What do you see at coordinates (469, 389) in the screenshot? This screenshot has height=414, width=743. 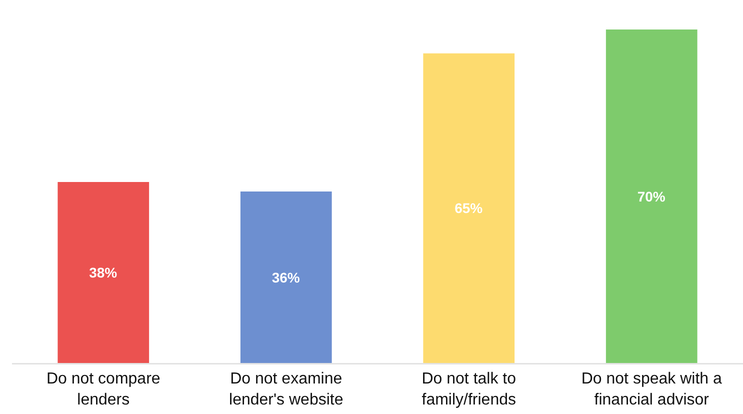 I see `x-tick-label: Do not talk to family/friends` at bounding box center [469, 389].